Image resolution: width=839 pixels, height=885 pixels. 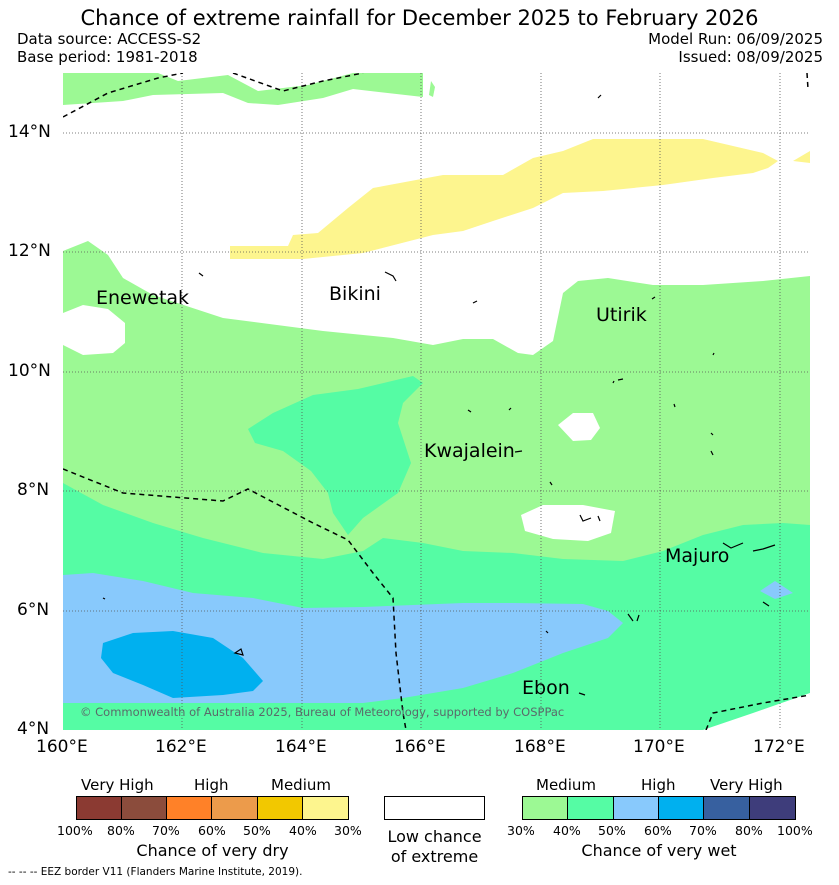 I want to click on region-wet-50-east, so click(x=776, y=590).